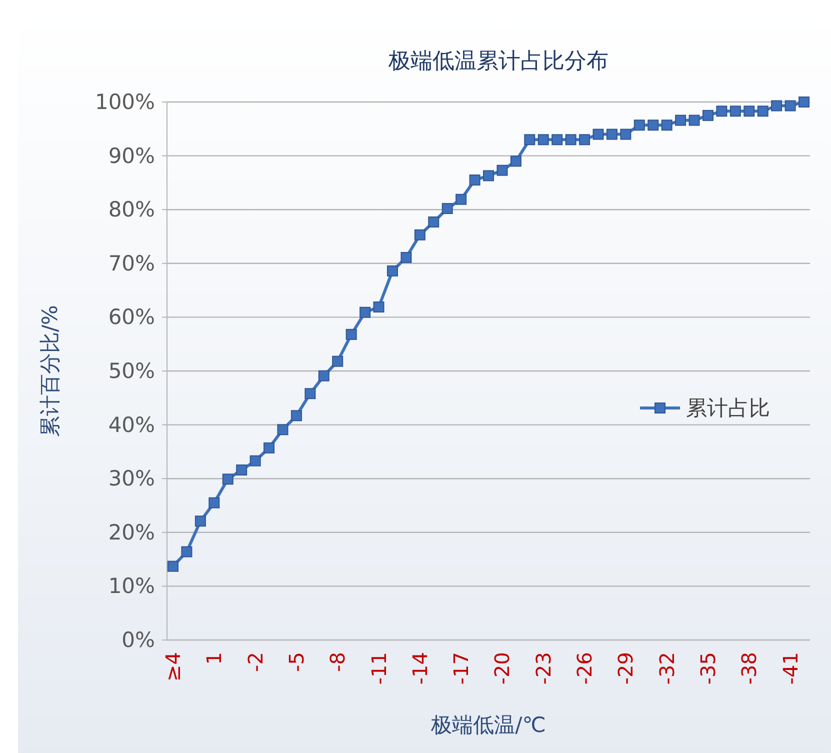  Describe the element at coordinates (173, 667) in the screenshot. I see `x-tick-label: ≥4` at that location.